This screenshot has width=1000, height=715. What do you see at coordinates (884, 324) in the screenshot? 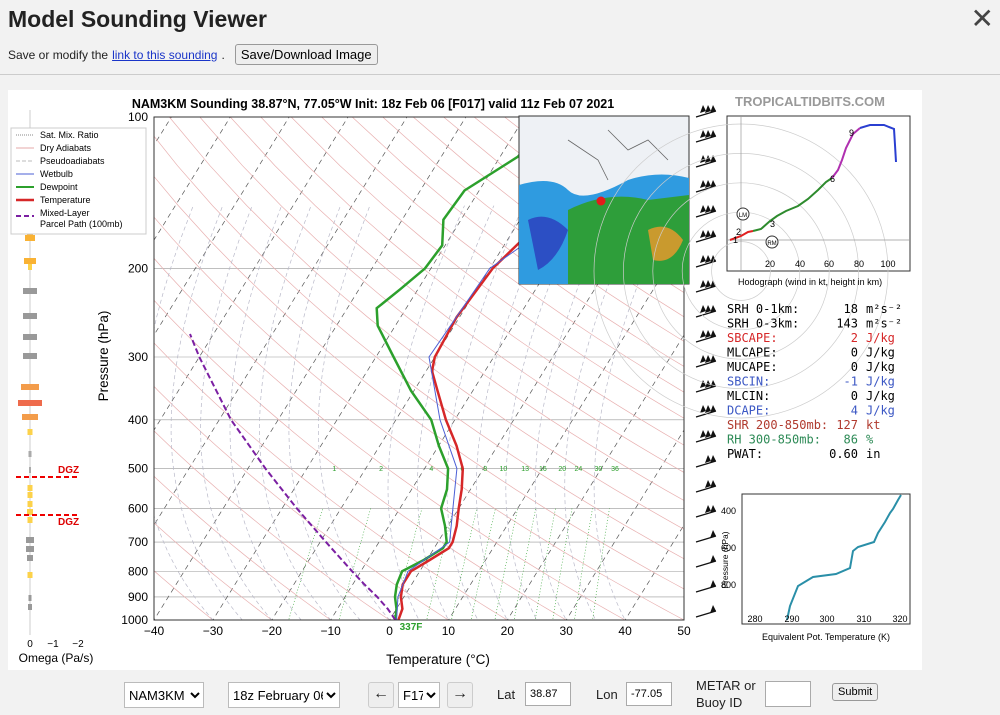
I see `index-unit: m²s⁻²` at bounding box center [884, 324].